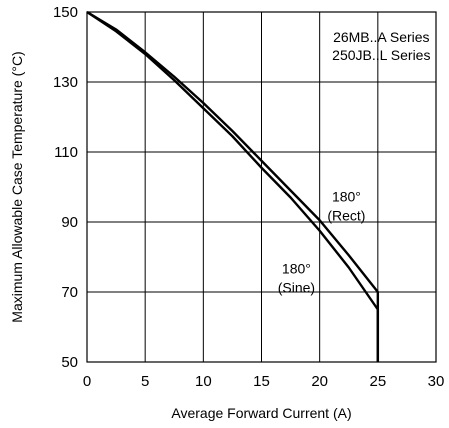 Image resolution: width=449 pixels, height=428 pixels. I want to click on x-tick-label: 0, so click(87, 381).